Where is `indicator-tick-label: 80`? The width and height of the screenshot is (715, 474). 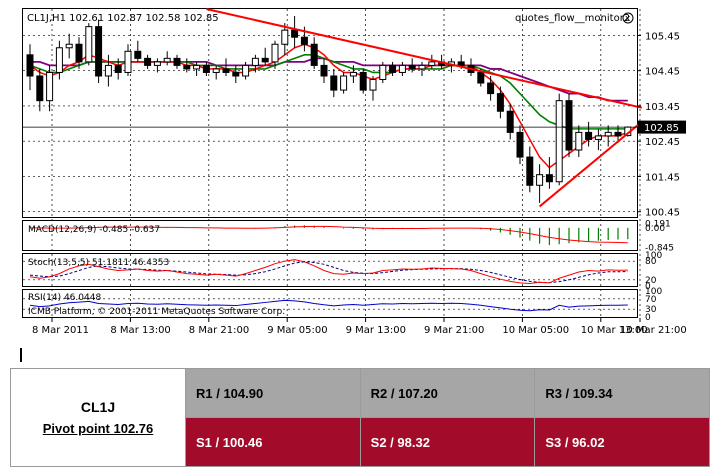 indicator-tick-label: 80 is located at coordinates (651, 262).